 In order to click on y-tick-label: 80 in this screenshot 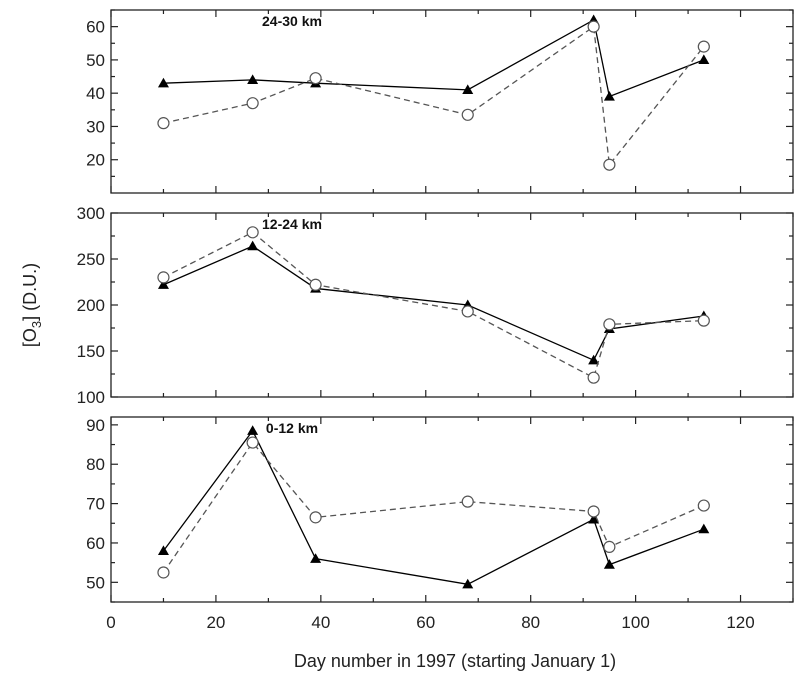, I will do `click(95, 464)`.